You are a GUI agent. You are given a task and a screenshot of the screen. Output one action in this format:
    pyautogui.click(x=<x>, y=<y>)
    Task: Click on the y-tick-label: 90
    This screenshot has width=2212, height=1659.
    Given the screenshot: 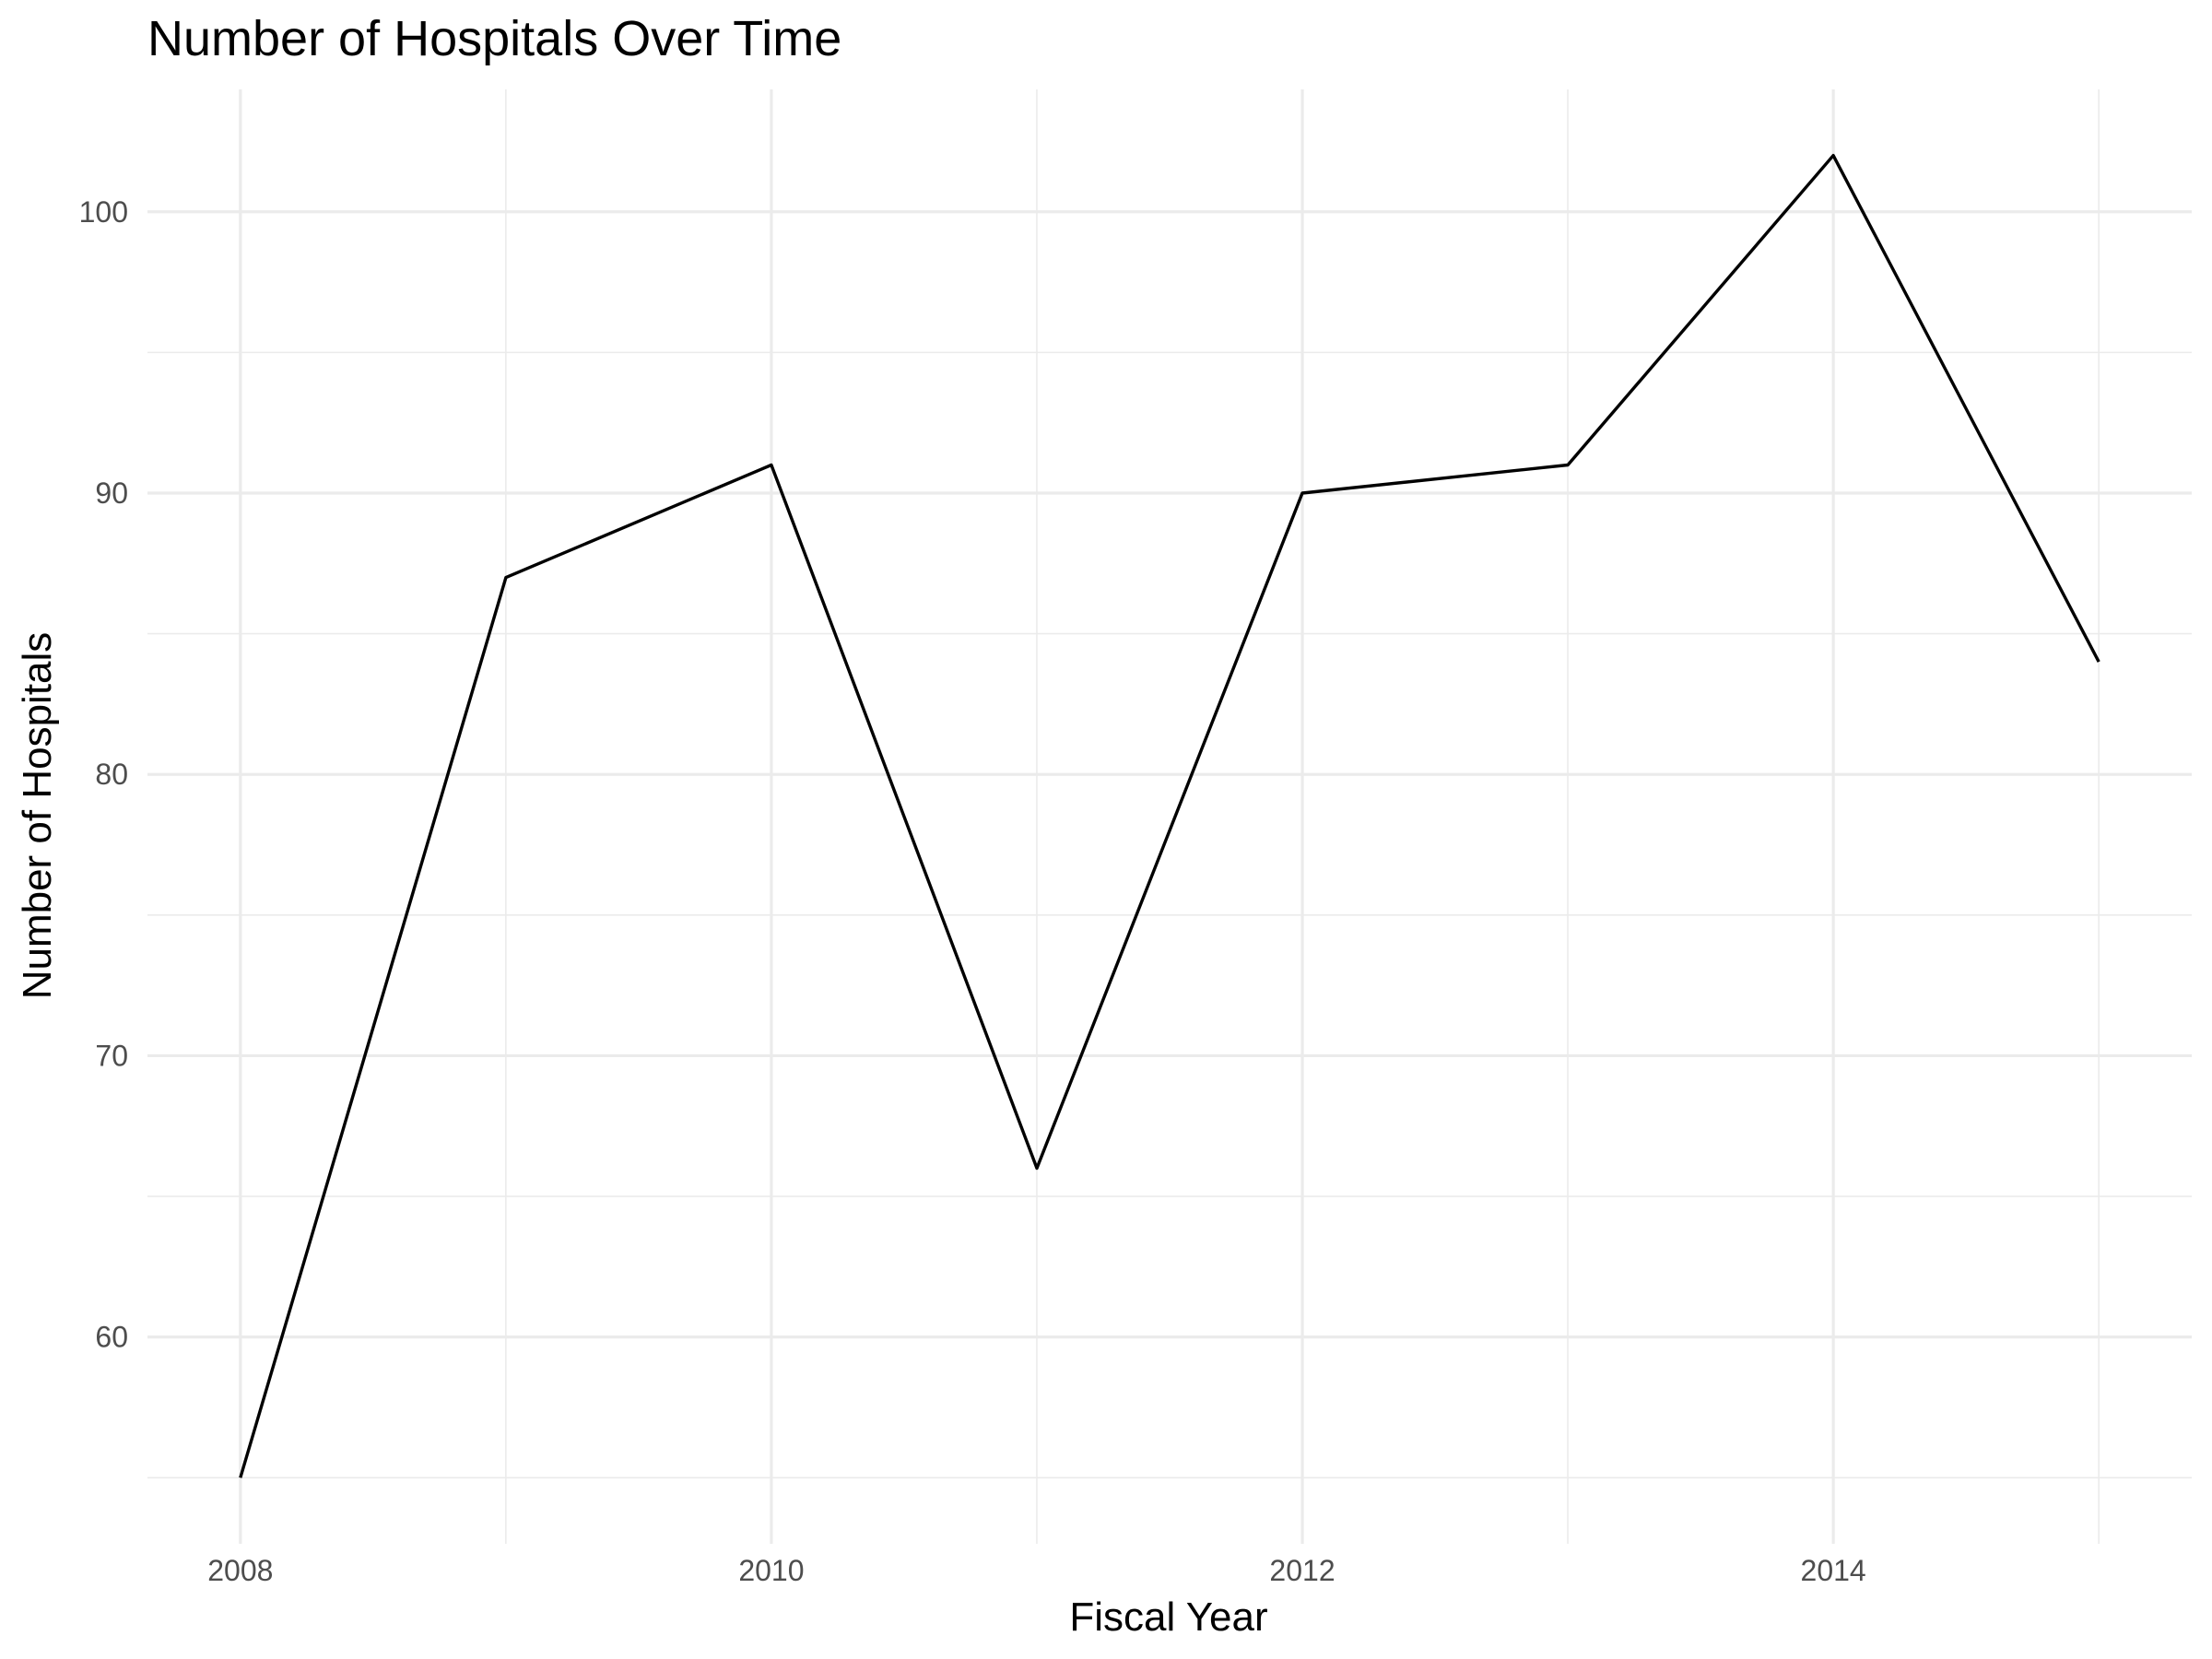 What is the action you would take?
    pyautogui.click(x=111, y=493)
    